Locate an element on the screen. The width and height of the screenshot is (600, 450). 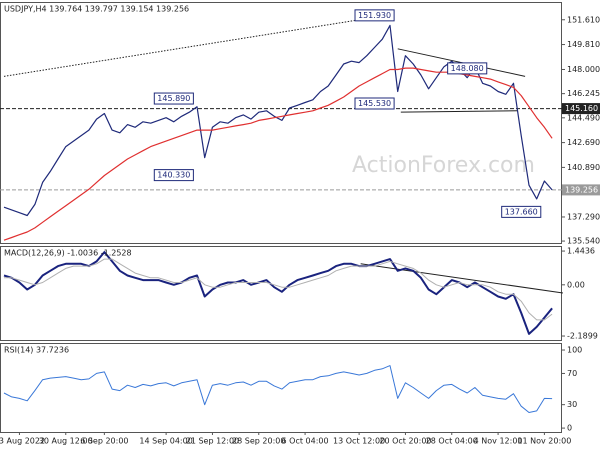
annotation-label: 145.890 is located at coordinates (173, 98).